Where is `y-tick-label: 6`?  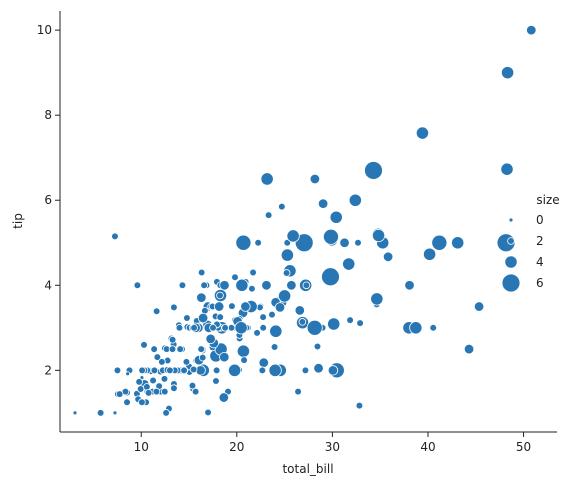
y-tick-label: 6 is located at coordinates (48, 200).